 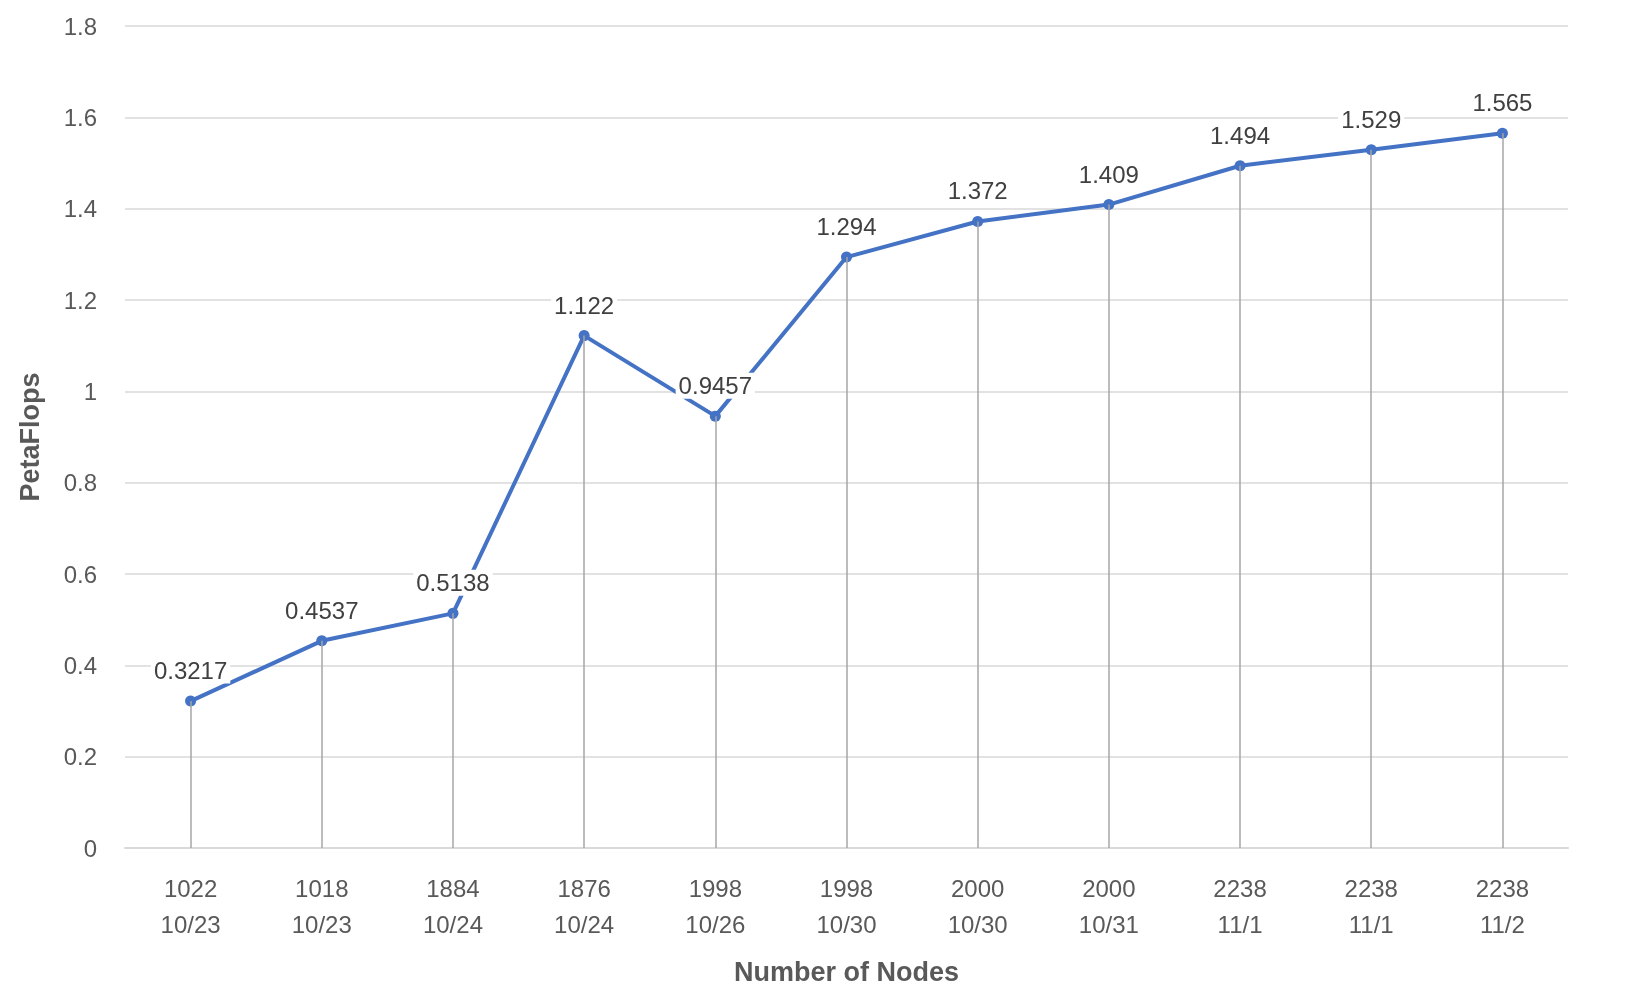 What do you see at coordinates (584, 305) in the screenshot?
I see `data-label: 1.122` at bounding box center [584, 305].